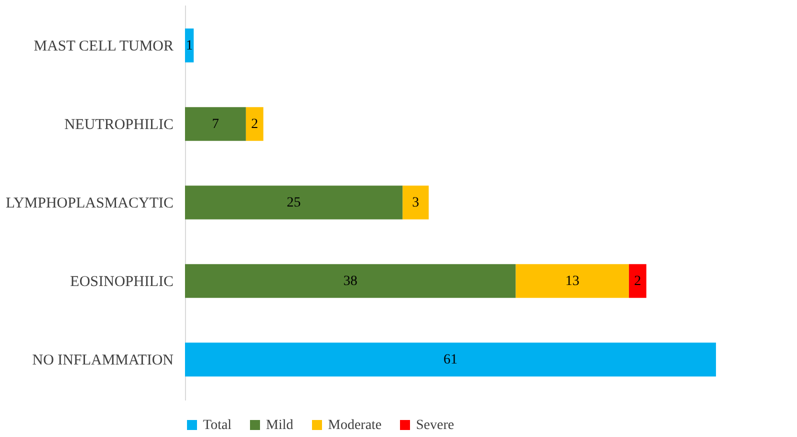  I want to click on y-tick-label: NEUTROPHILIC, so click(119, 124).